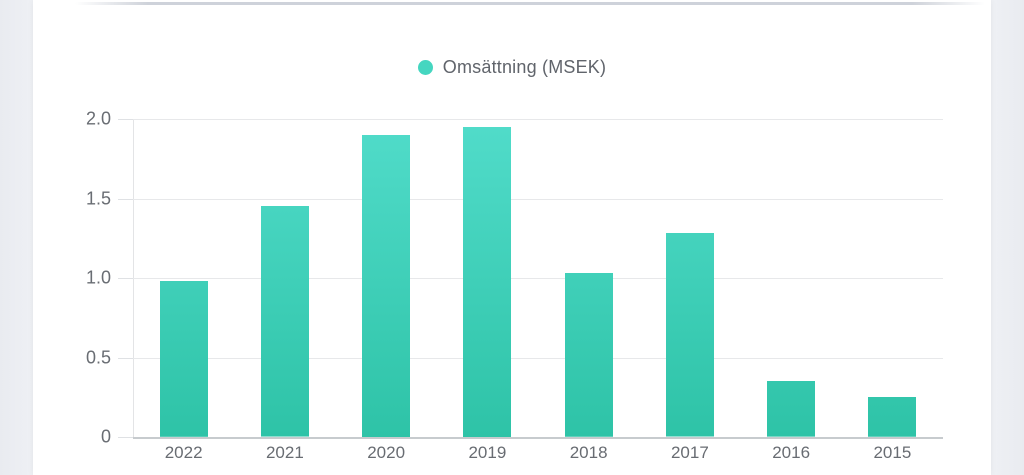  Describe the element at coordinates (791, 409) in the screenshot. I see `bar-2016` at that location.